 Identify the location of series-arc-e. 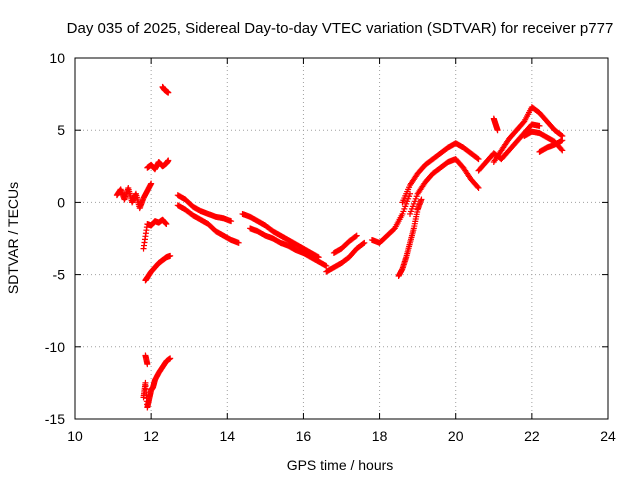
(345, 257).